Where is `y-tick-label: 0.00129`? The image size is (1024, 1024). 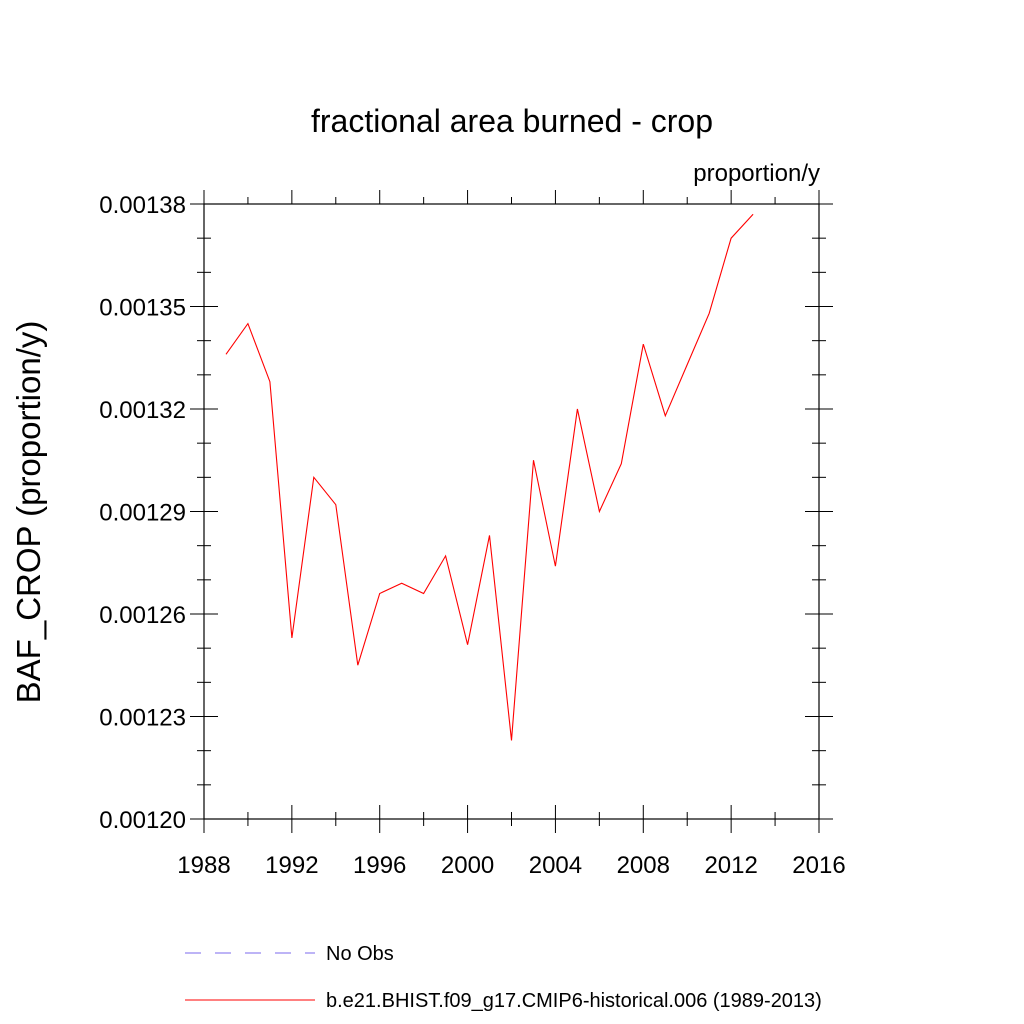 y-tick-label: 0.00129 is located at coordinates (142, 513).